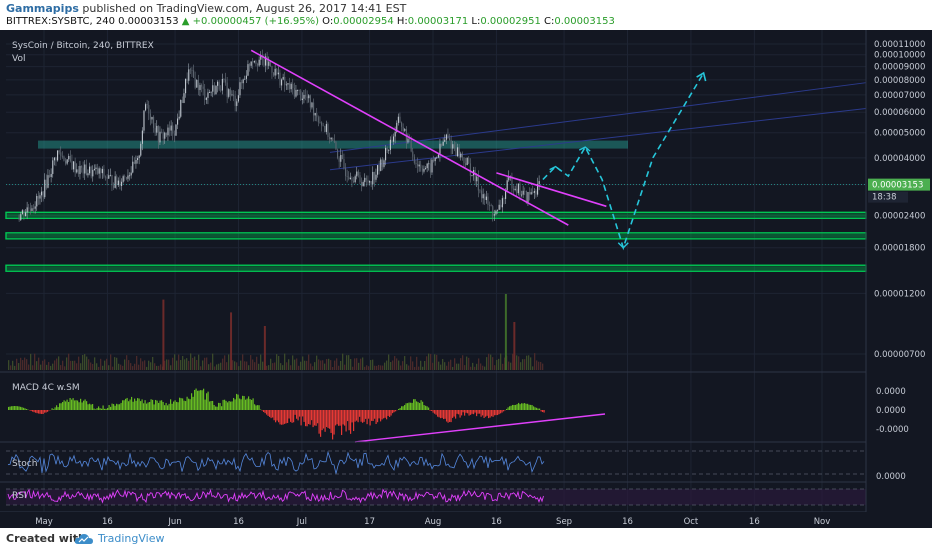 The height and width of the screenshot is (550, 932). What do you see at coordinates (551, 190) in the screenshot?
I see `triangle-upper-line` at bounding box center [551, 190].